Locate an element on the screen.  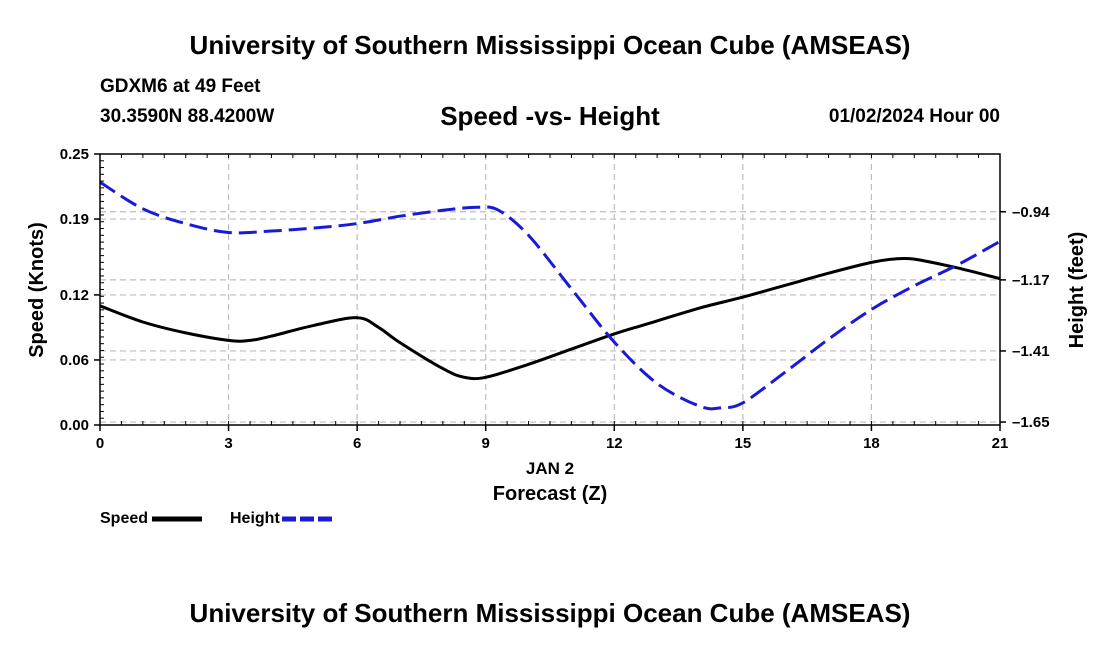
yleft-tick-label-0.25: 0.25 is located at coordinates (74, 154).